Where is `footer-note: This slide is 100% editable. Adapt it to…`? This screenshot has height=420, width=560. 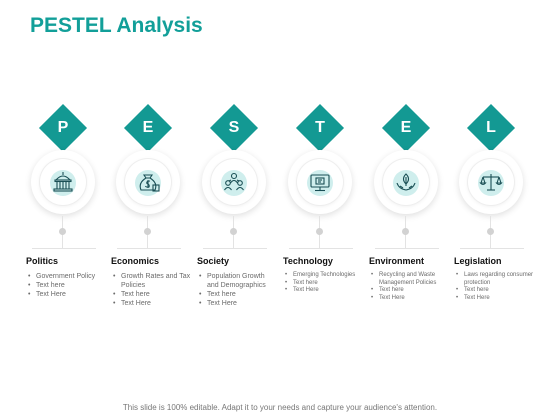
footer-note: This slide is 100% editable. Adapt it to… is located at coordinates (280, 407).